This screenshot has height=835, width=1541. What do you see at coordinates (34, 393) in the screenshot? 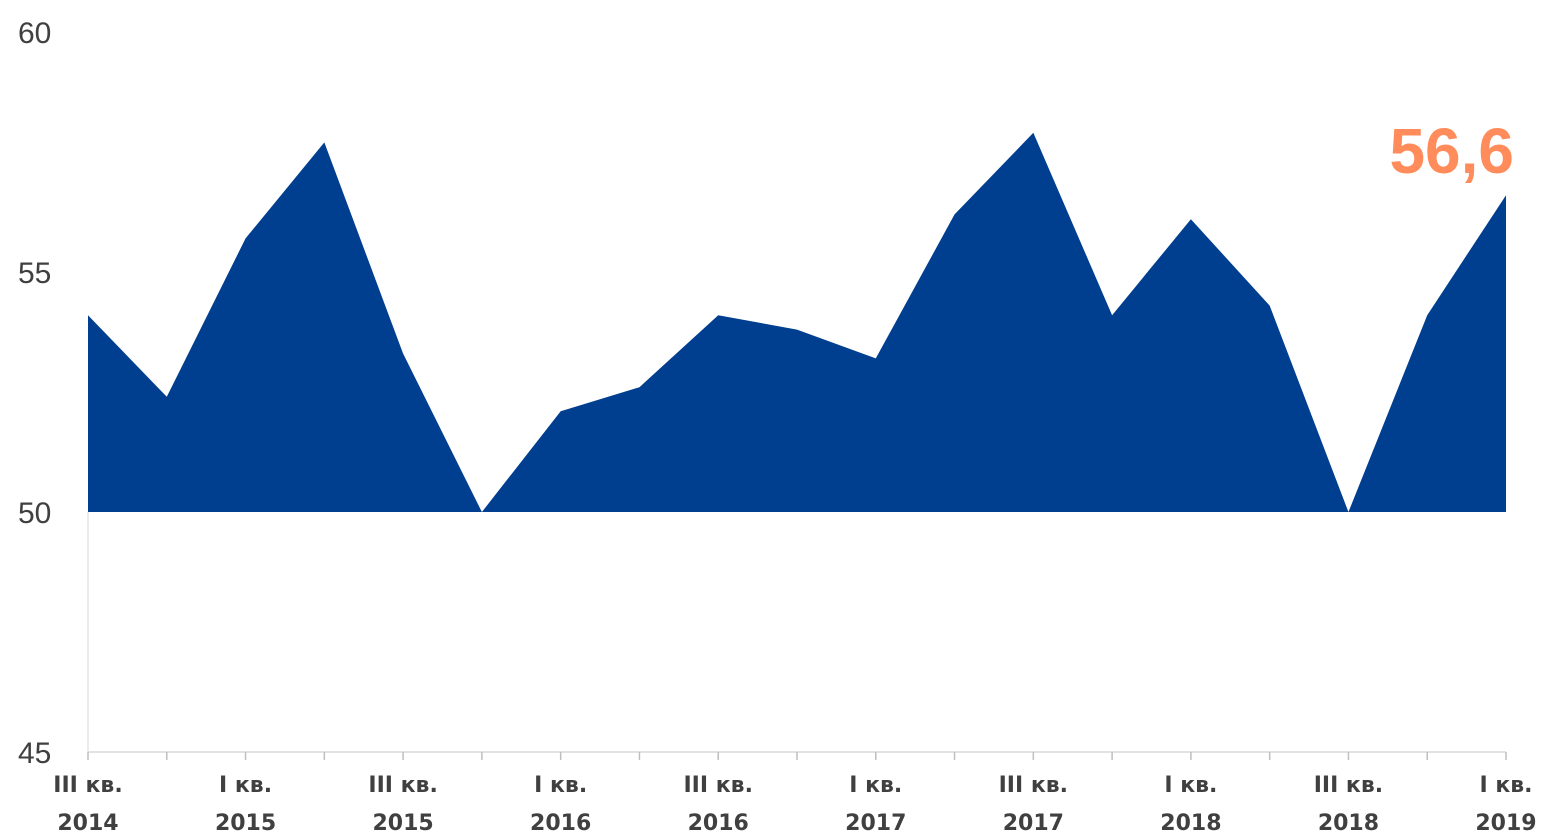
I see `y-tick-labels: 45 50 55 60` at bounding box center [34, 393].